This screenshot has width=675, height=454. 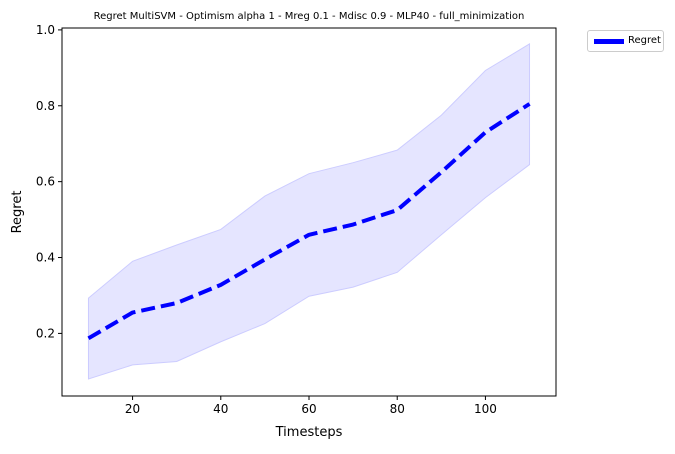 What do you see at coordinates (309, 432) in the screenshot?
I see `x-axis-label: Timesteps` at bounding box center [309, 432].